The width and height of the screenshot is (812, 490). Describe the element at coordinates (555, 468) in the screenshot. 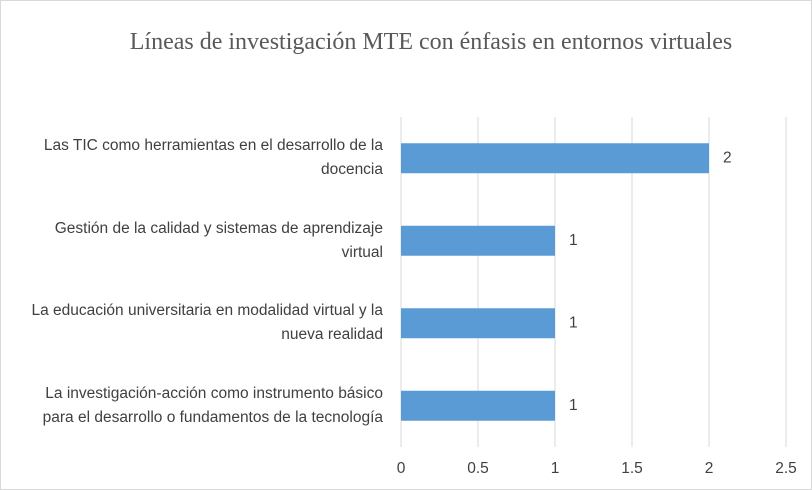

I see `x-tick-label: 1` at that location.